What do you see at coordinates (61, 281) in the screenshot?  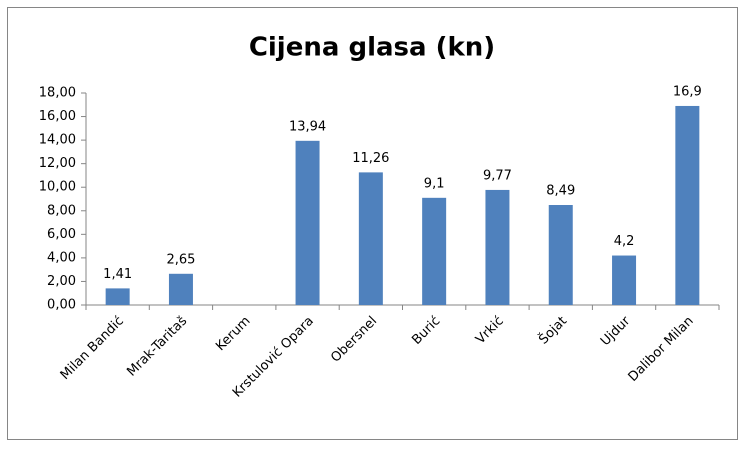 I see `y-tick-label: 2,00` at bounding box center [61, 281].